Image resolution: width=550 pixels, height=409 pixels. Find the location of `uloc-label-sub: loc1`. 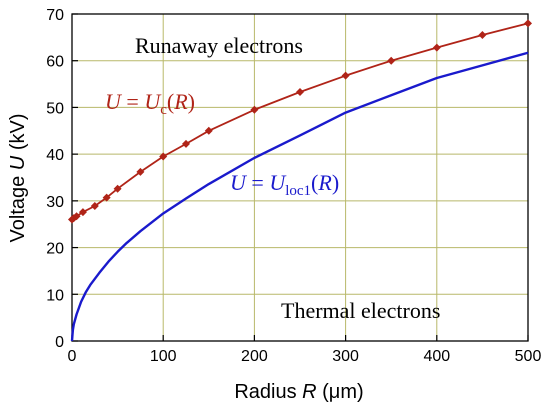

uloc-label-sub: loc1 is located at coordinates (298, 191).